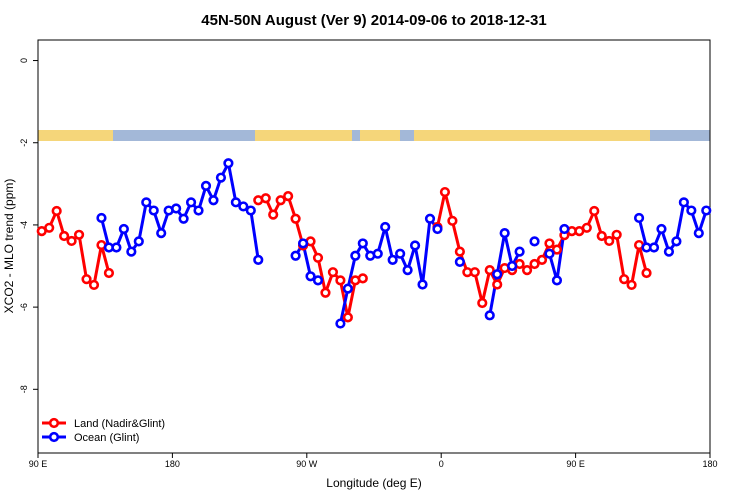  I want to click on legend-label: Land (Nadir&Glint), so click(119, 424).